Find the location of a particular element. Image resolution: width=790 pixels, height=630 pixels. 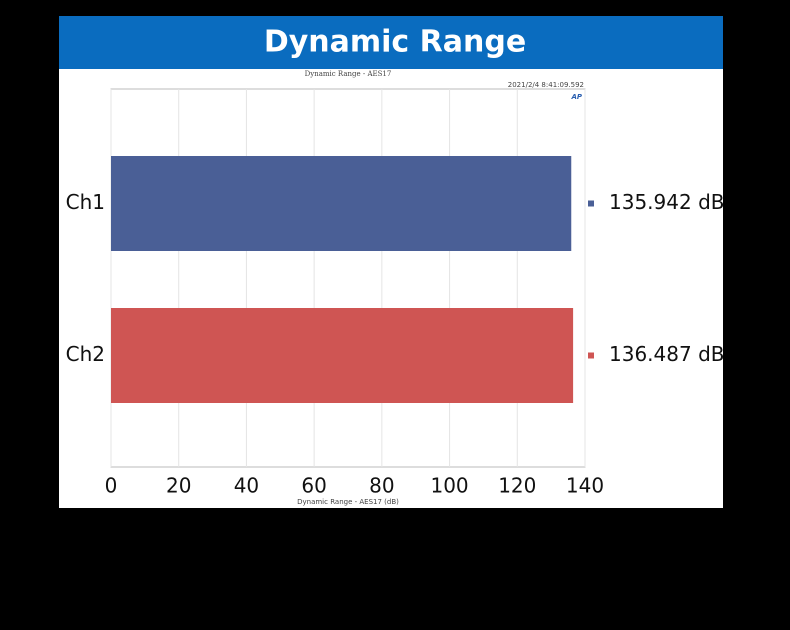

x-tick-label: 140 is located at coordinates (585, 486).